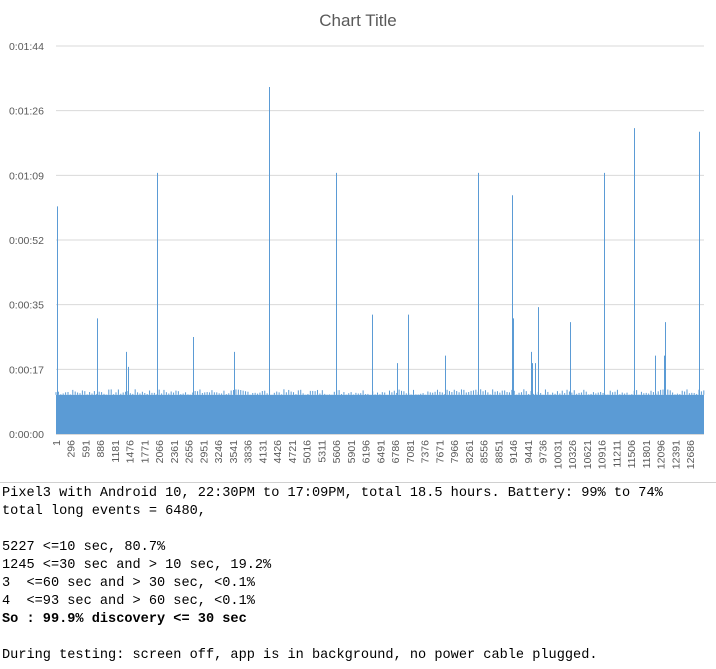 Image resolution: width=716 pixels, height=669 pixels. I want to click on x-tick-label: 4426, so click(278, 452).